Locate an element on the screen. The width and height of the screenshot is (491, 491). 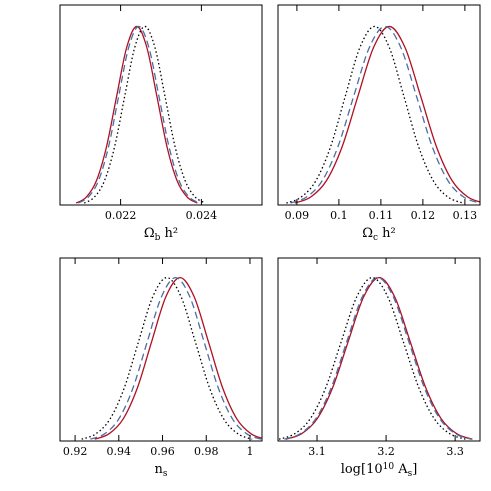
x-tick-label: 0.024 is located at coordinates (202, 215).